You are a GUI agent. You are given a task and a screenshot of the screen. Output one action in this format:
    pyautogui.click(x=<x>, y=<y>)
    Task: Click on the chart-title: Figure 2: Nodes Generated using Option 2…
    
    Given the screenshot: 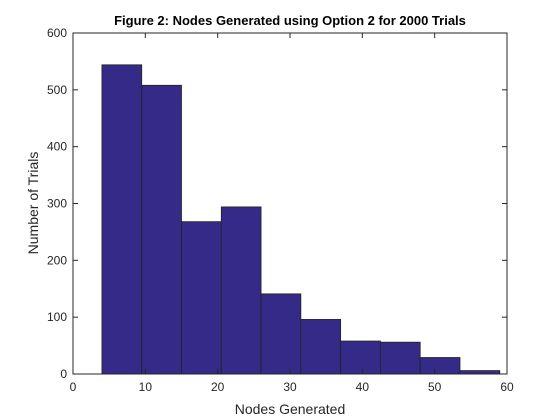 What is the action you would take?
    pyautogui.click(x=290, y=20)
    